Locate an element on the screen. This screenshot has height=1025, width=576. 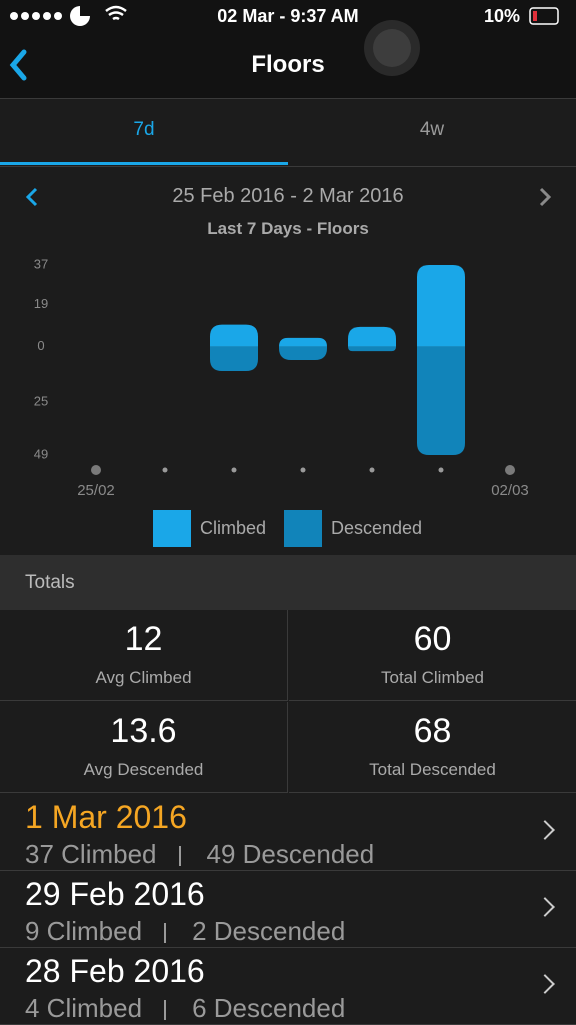
status-icons is located at coordinates (284, 43).